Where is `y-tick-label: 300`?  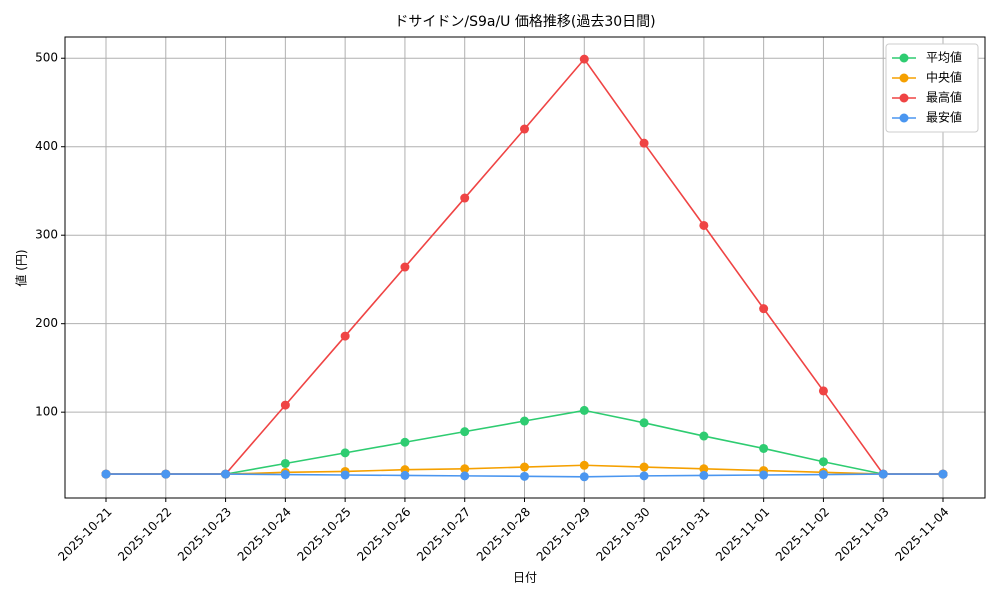 y-tick-label: 300 is located at coordinates (46, 235).